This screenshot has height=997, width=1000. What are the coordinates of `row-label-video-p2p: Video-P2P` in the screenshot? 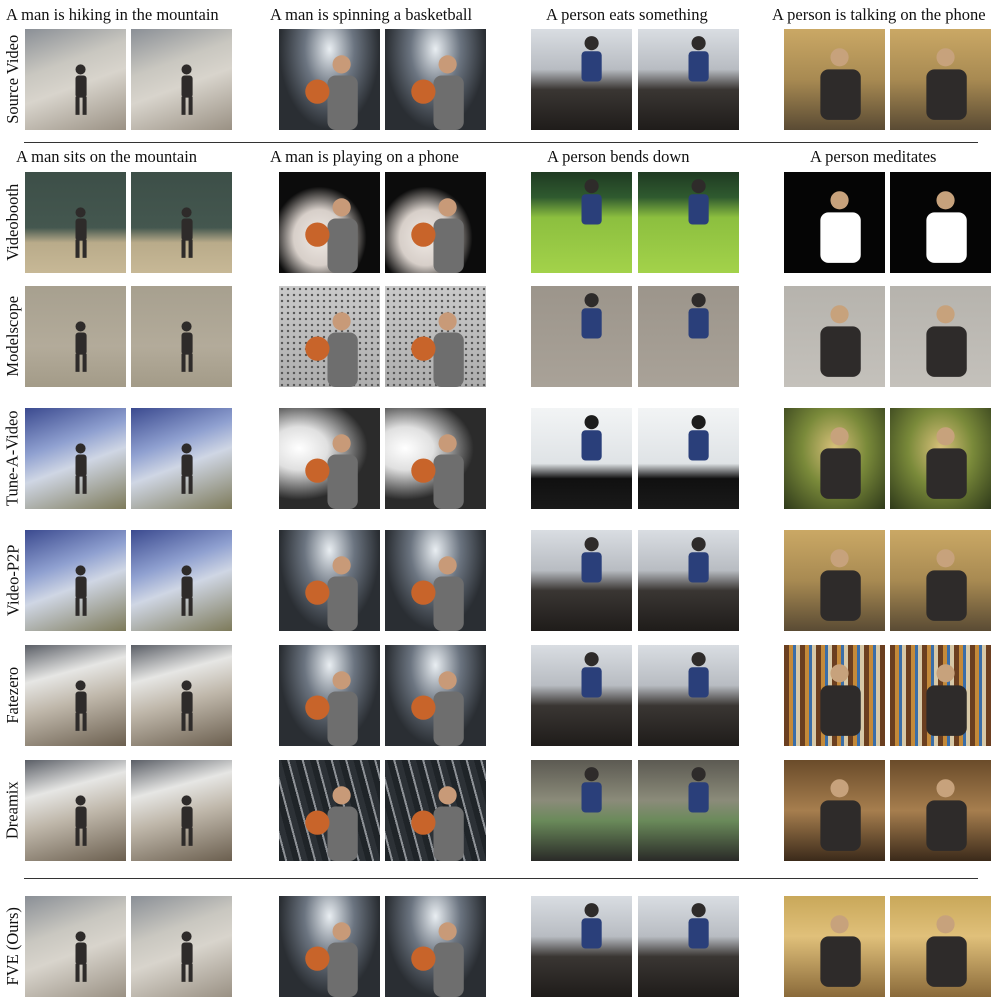 It's located at (12, 580).